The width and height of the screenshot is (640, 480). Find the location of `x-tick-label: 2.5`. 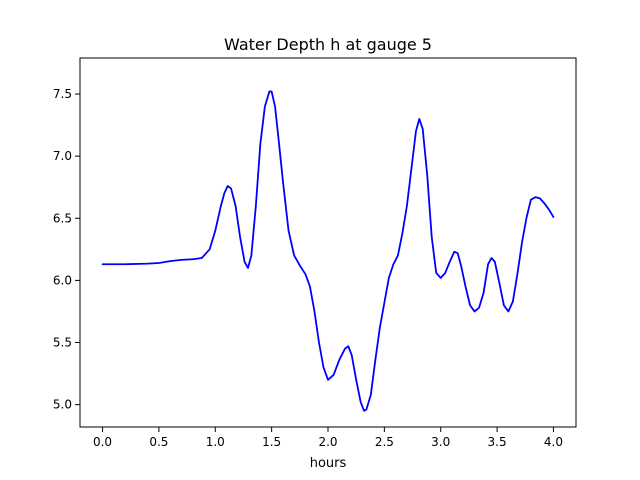

x-tick-label: 2.5 is located at coordinates (384, 442).